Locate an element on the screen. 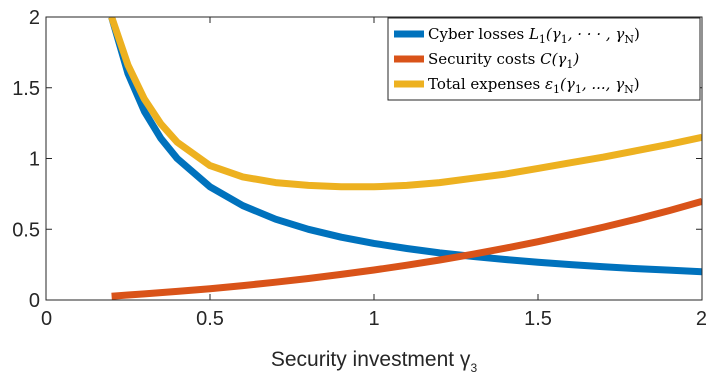 This screenshot has width=708, height=376. x-axis-label: Security investment γ3 is located at coordinates (374, 361).